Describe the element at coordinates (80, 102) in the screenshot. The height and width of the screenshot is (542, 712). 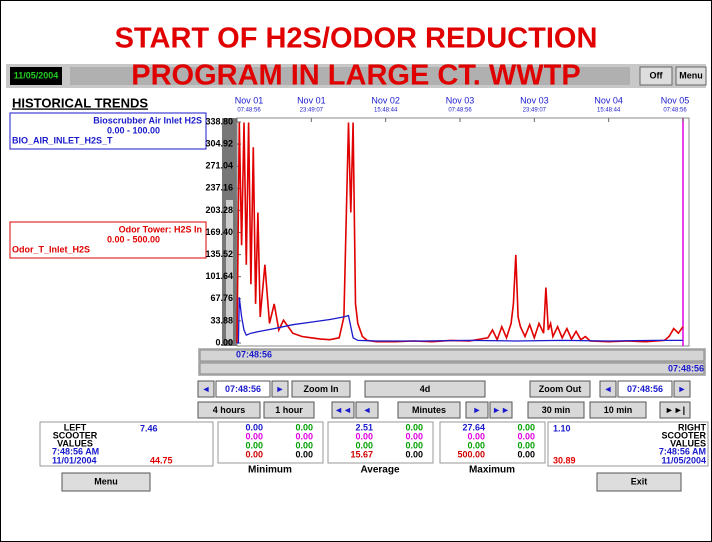
I see `panel-title: HISTORICAL TRENDS` at that location.